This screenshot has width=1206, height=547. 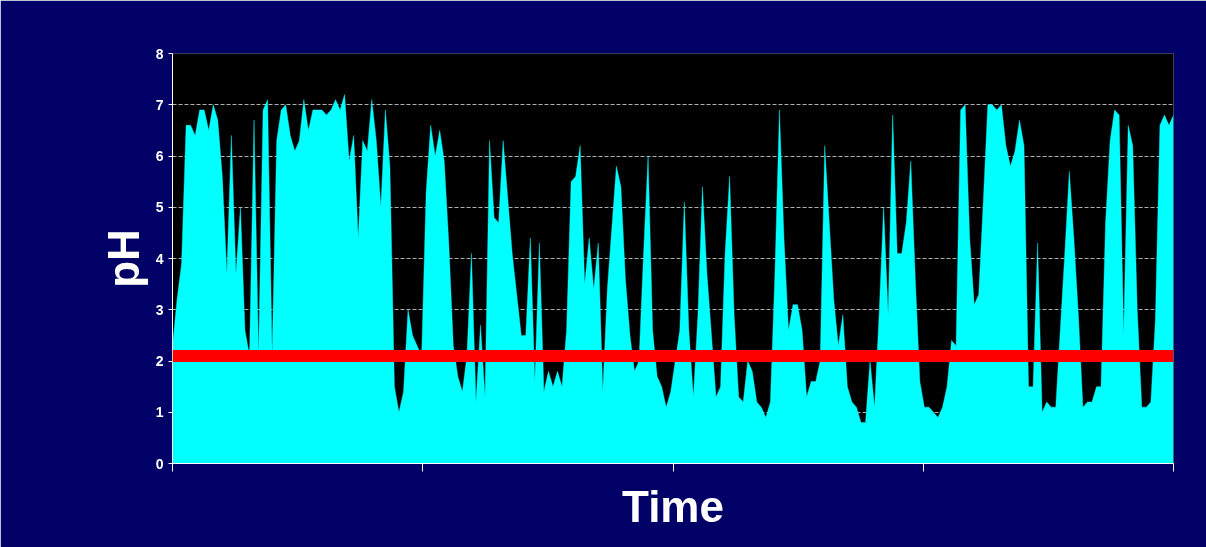 I want to click on y-tick-label: 5, so click(x=159, y=207).